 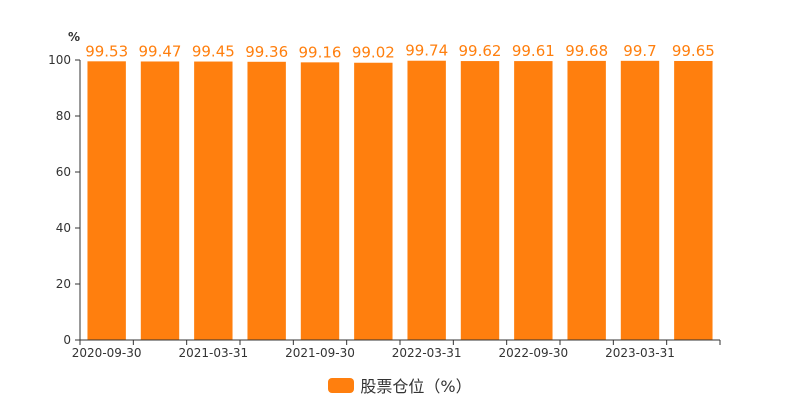 What do you see at coordinates (63, 116) in the screenshot?
I see `y-tick-label: 80` at bounding box center [63, 116].